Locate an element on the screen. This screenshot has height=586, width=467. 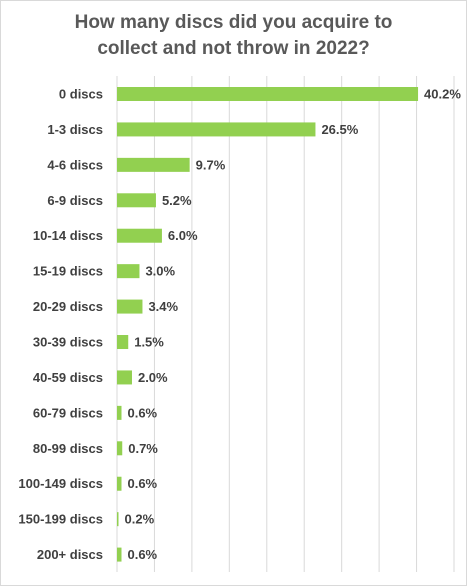
data-label: 3.4% is located at coordinates (163, 306).